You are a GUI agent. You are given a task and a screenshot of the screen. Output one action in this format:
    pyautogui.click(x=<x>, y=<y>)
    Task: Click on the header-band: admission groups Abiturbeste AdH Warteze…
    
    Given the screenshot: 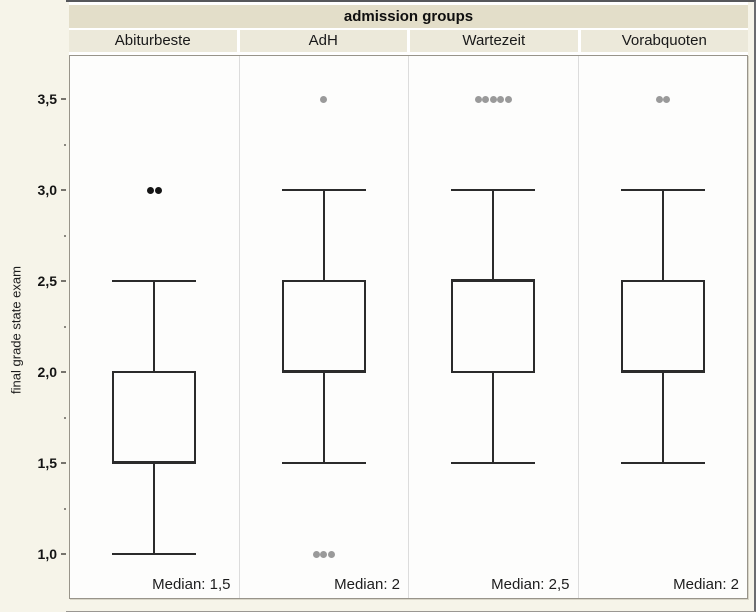 What is the action you would take?
    pyautogui.click(x=408, y=28)
    